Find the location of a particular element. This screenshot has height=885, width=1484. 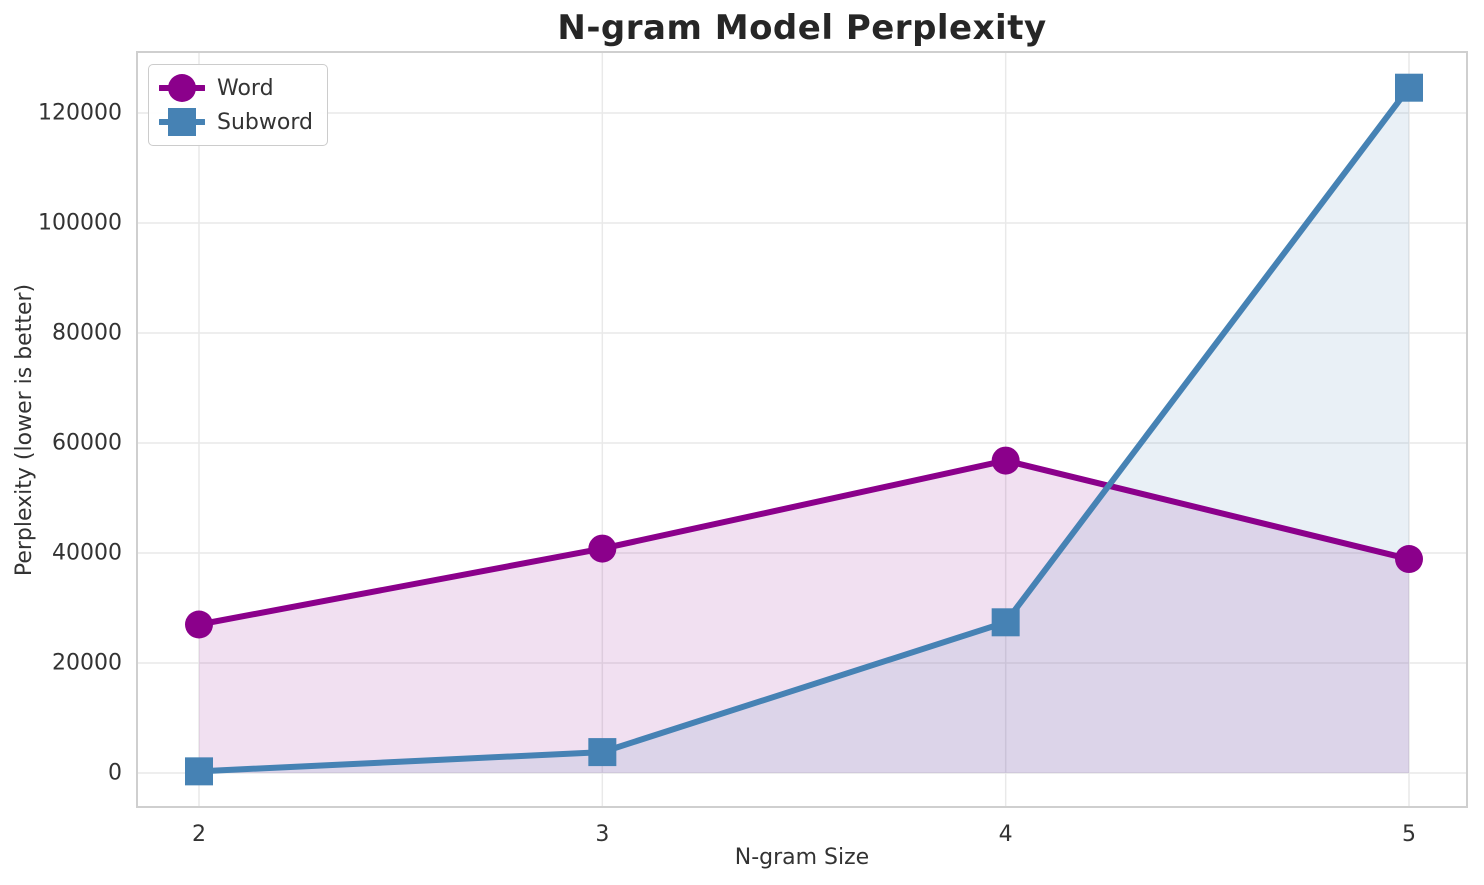

x-tick-label: 4 is located at coordinates (1006, 834).